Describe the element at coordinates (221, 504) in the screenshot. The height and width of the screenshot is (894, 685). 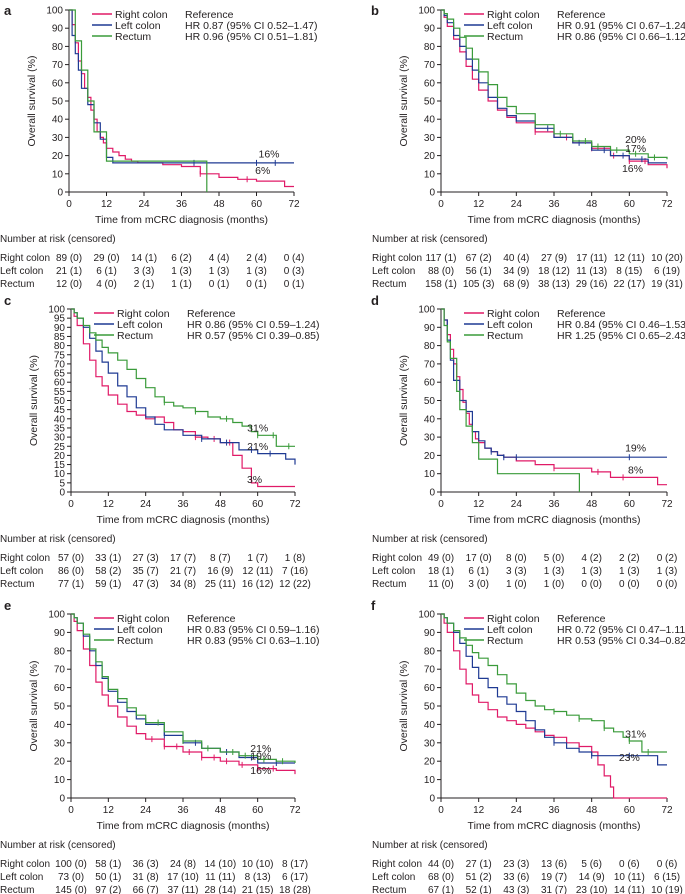
I see `x-tick-label: 48` at that location.